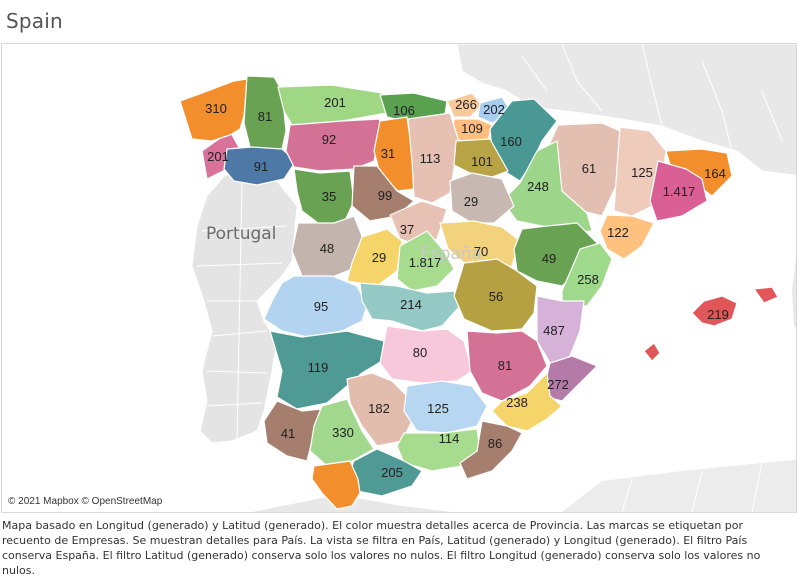 Image resolution: width=798 pixels, height=588 pixels. I want to click on province-zaragoza, so click(547, 187).